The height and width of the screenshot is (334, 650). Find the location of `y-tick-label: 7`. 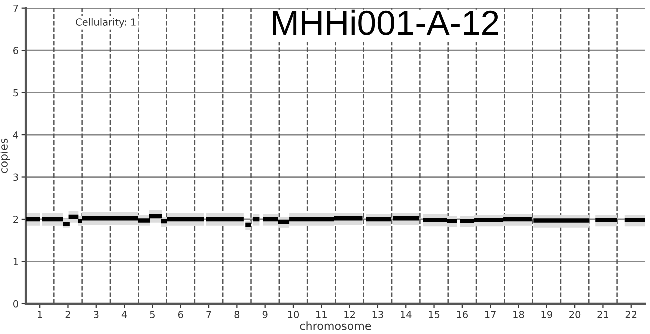

y-tick-label: 7 is located at coordinates (16, 8).